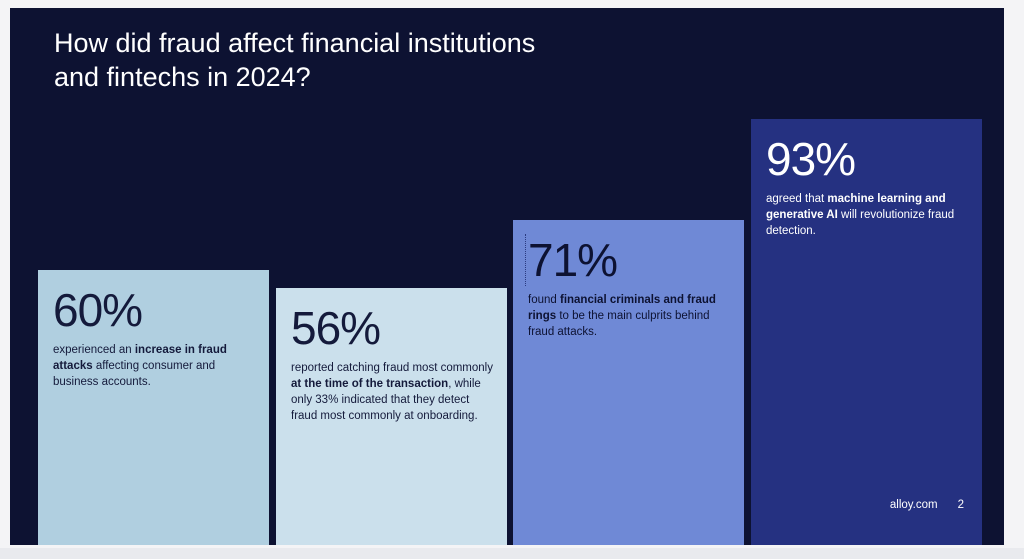 The width and height of the screenshot is (1024, 559). Describe the element at coordinates (960, 505) in the screenshot. I see `page-number: 2` at that location.